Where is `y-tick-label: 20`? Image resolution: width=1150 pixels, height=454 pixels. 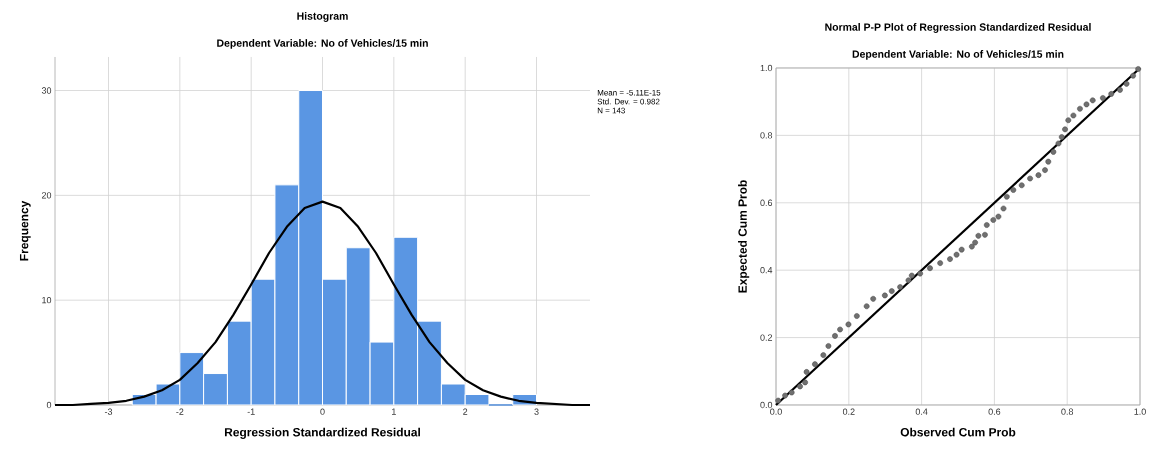 y-tick-label: 20 is located at coordinates (46, 195).